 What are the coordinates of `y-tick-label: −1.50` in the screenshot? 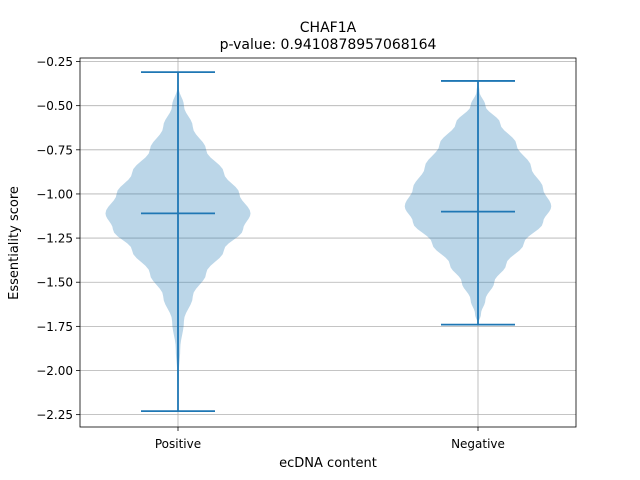 It's located at (54, 283).